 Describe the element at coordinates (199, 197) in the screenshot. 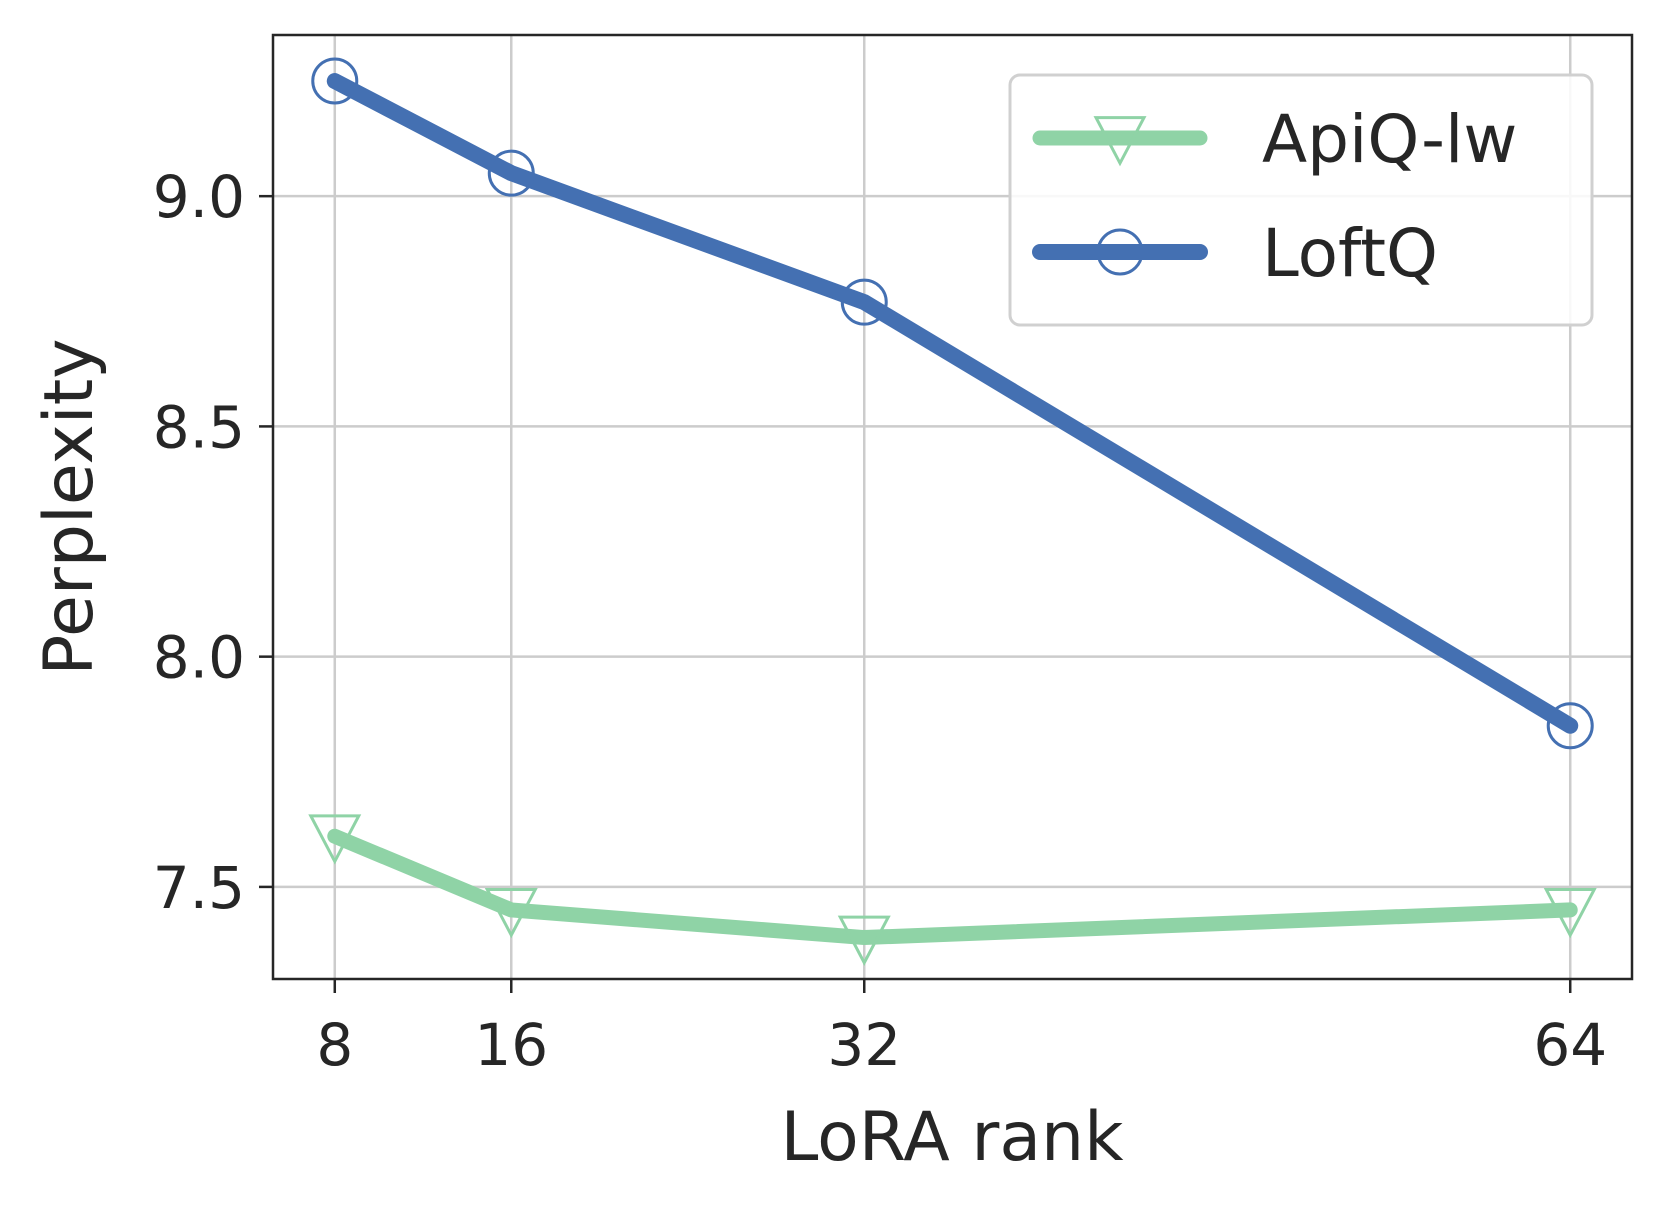

I see `y-tick-label: 9.0` at that location.